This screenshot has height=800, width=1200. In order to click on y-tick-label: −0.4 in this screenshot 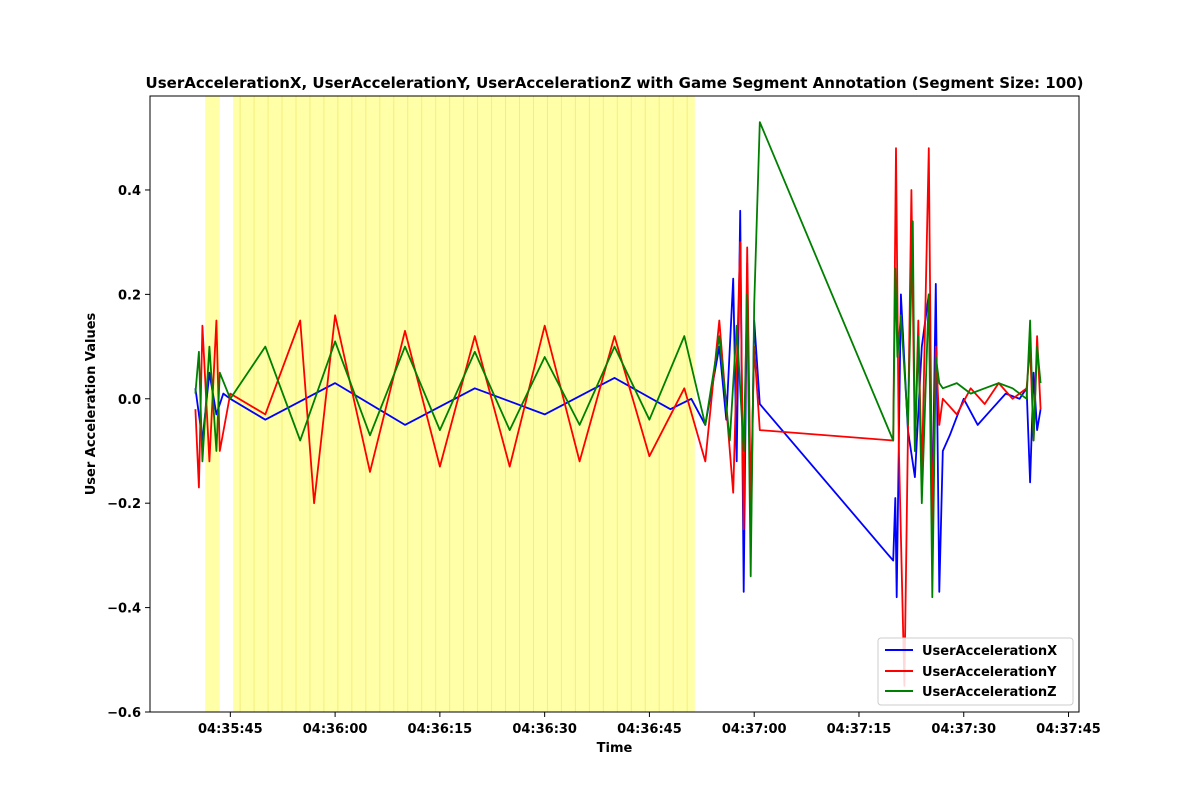, I will do `click(124, 609)`.